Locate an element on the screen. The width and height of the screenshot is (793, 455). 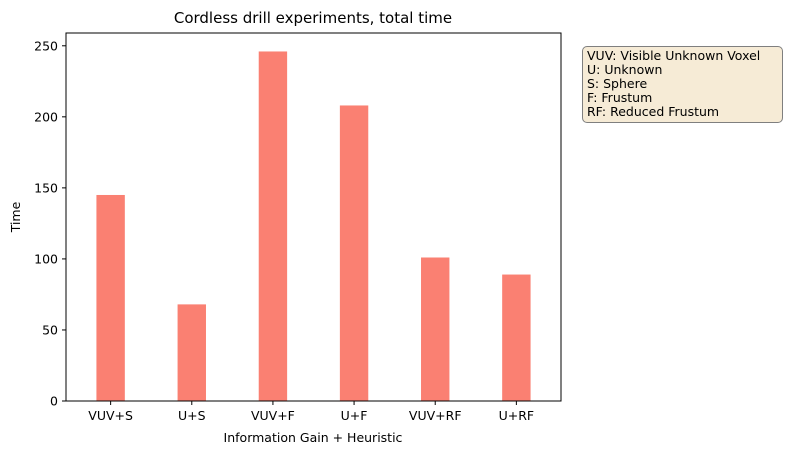
y-tick-label: 150 is located at coordinates (46, 187).